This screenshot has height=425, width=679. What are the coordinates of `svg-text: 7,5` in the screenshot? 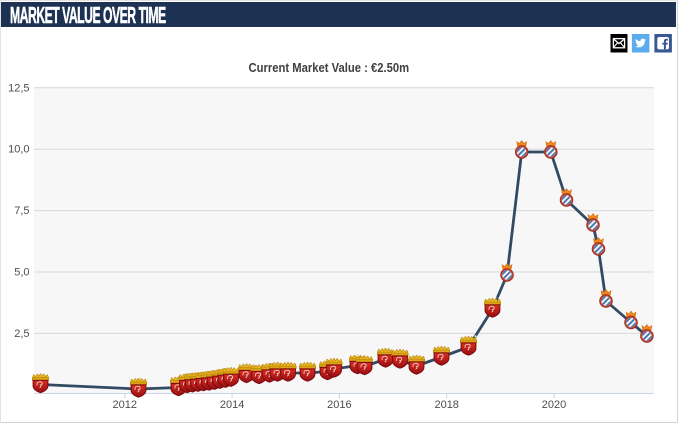 It's located at (21, 211).